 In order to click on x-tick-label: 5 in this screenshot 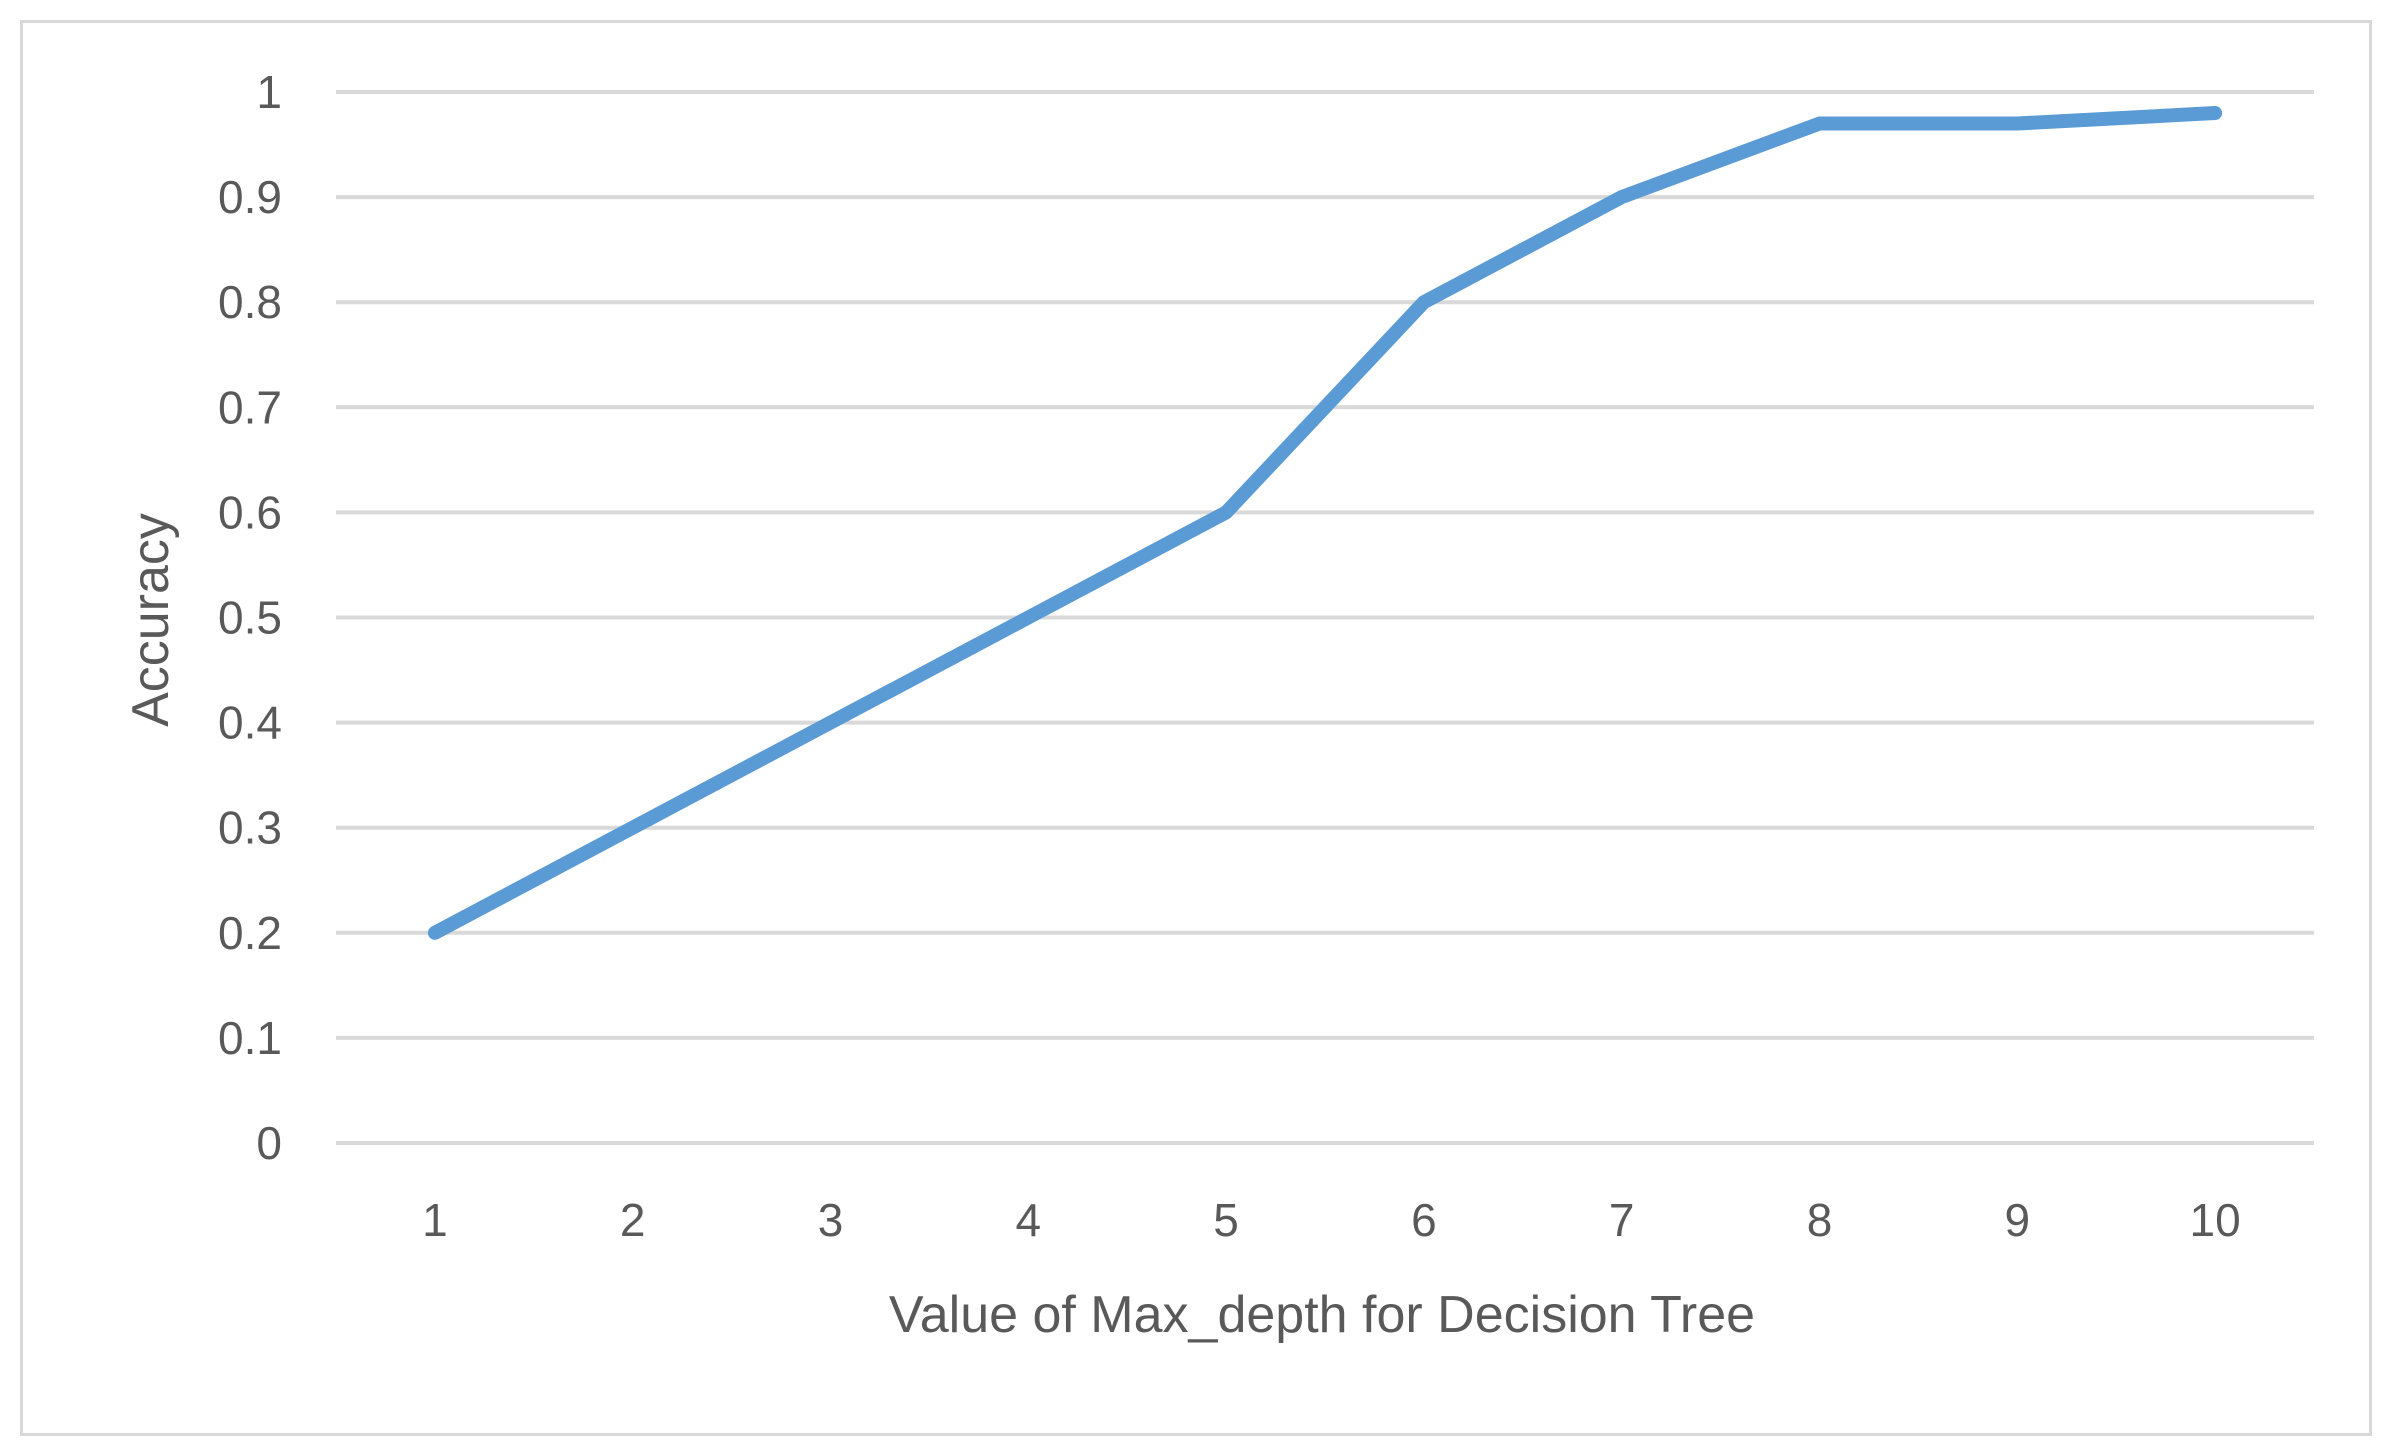, I will do `click(1226, 1220)`.